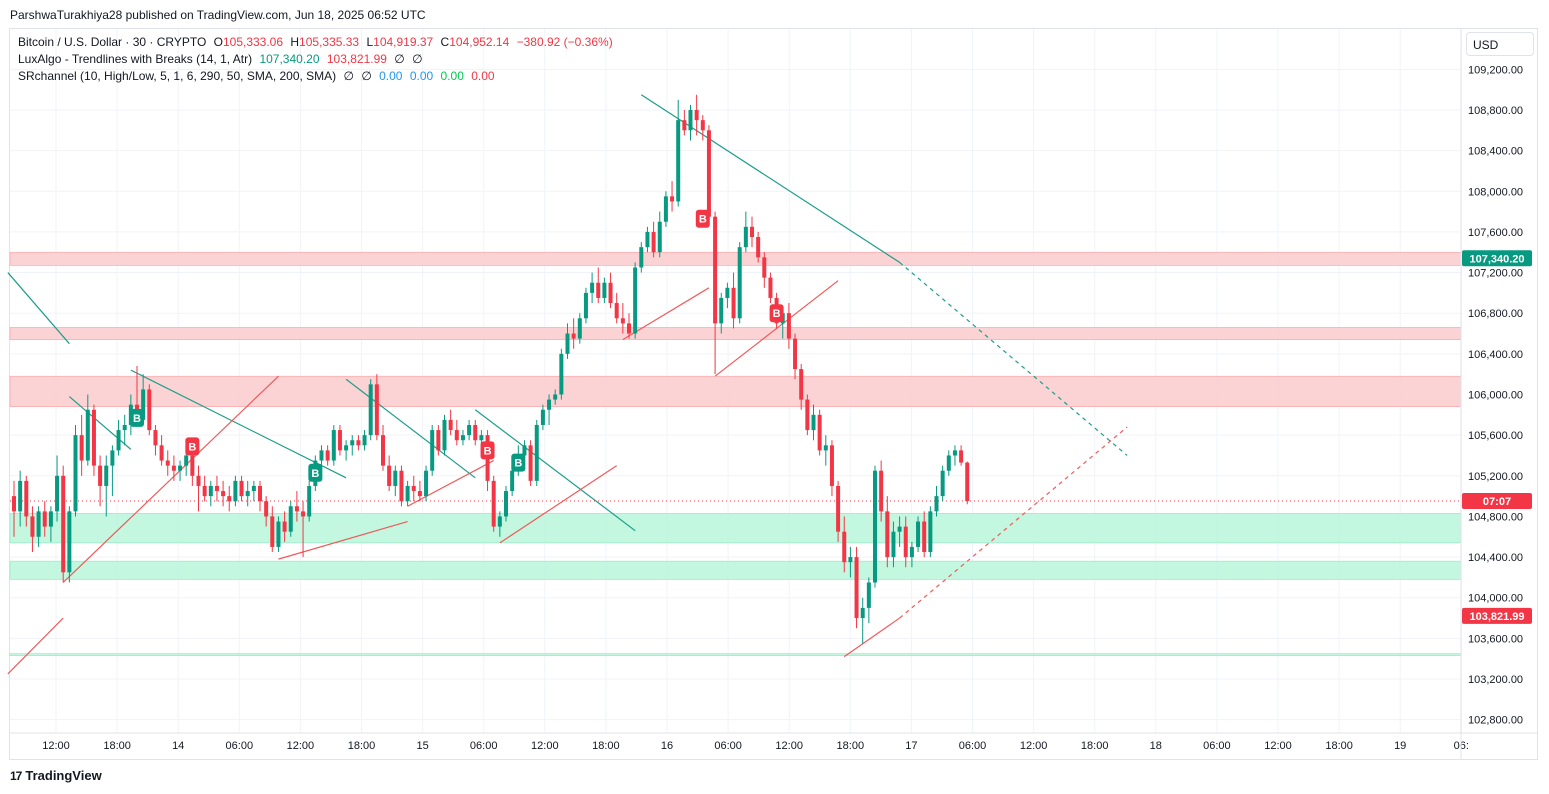  Describe the element at coordinates (1400, 746) in the screenshot. I see `x-tick-label: 19` at that location.